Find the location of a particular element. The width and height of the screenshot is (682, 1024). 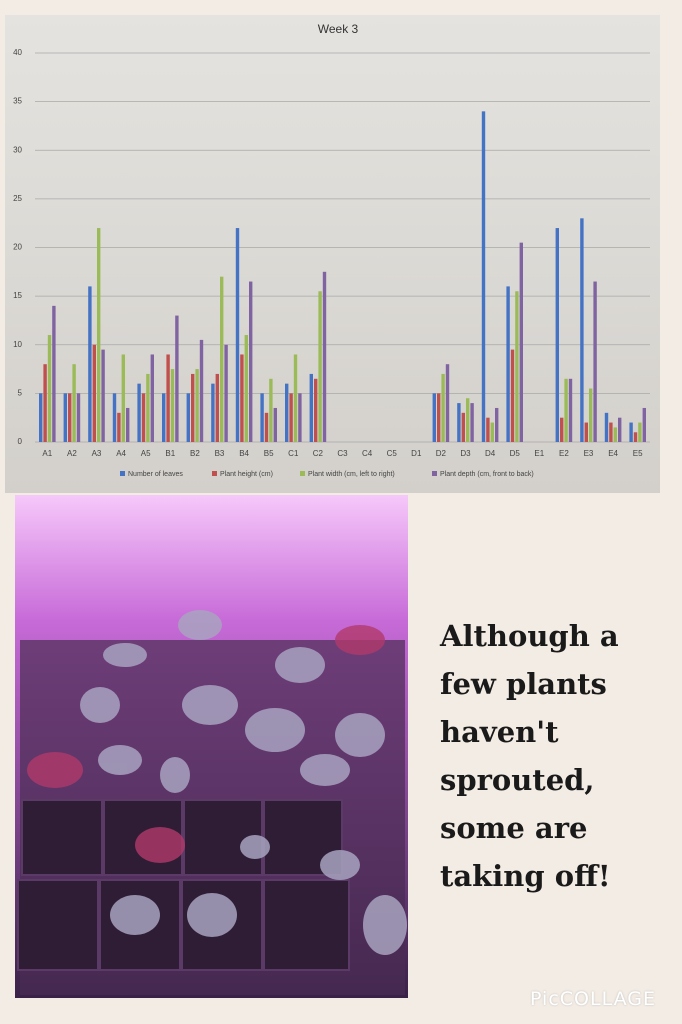

y-tick-label: 40 is located at coordinates (17, 52).